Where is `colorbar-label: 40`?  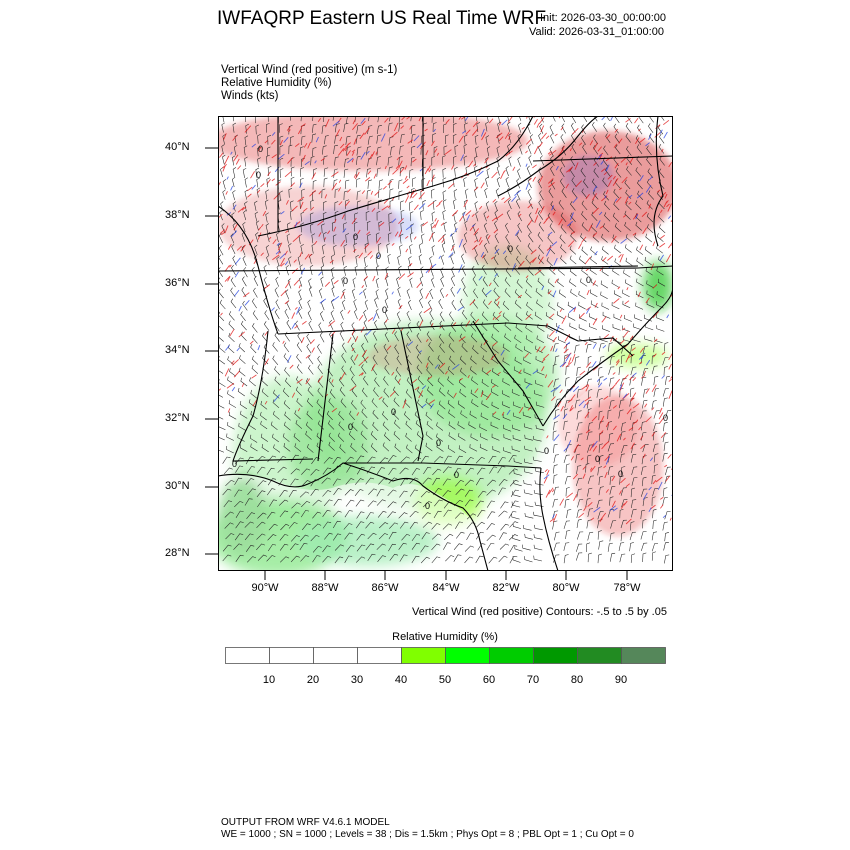
colorbar-label: 40 is located at coordinates (401, 680).